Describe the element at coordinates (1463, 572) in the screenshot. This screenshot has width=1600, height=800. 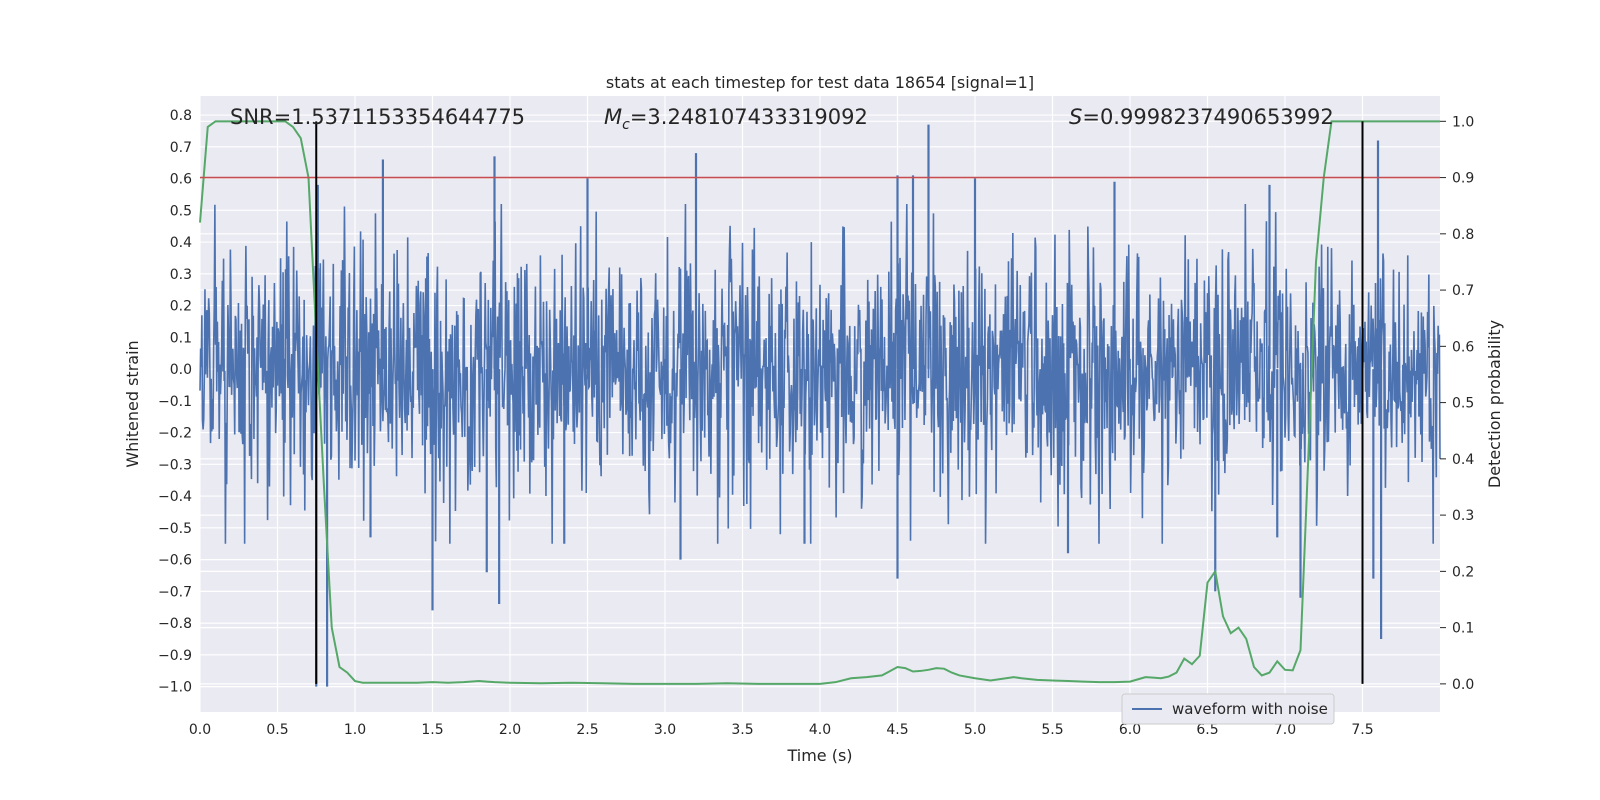
I see `y-right-tick-label: 0.2` at that location.